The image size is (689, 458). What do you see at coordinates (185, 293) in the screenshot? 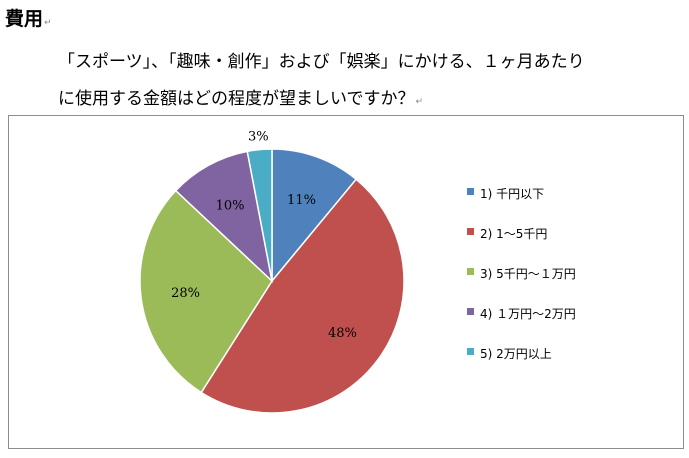
I see `data-label-3: 28%` at bounding box center [185, 293].